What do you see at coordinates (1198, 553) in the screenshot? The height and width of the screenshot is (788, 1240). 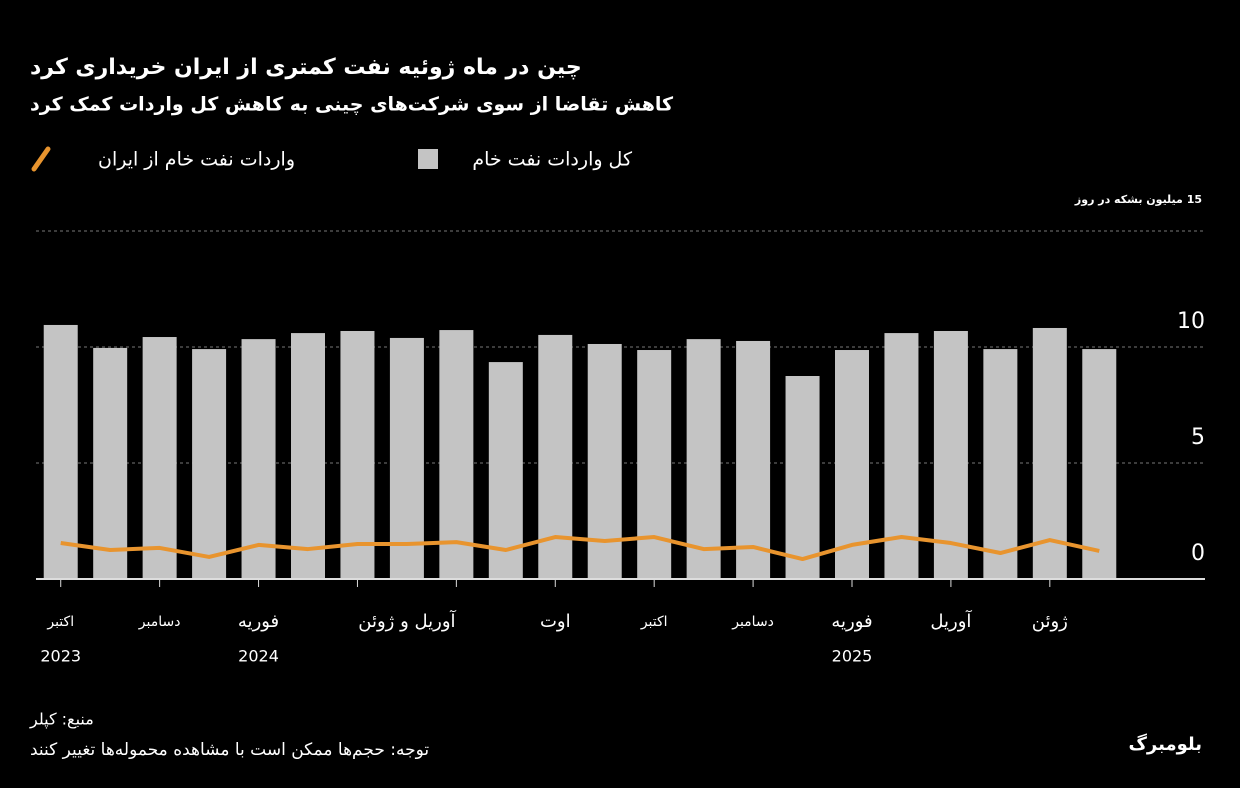 I see `y-tick-label: 0` at bounding box center [1198, 553].